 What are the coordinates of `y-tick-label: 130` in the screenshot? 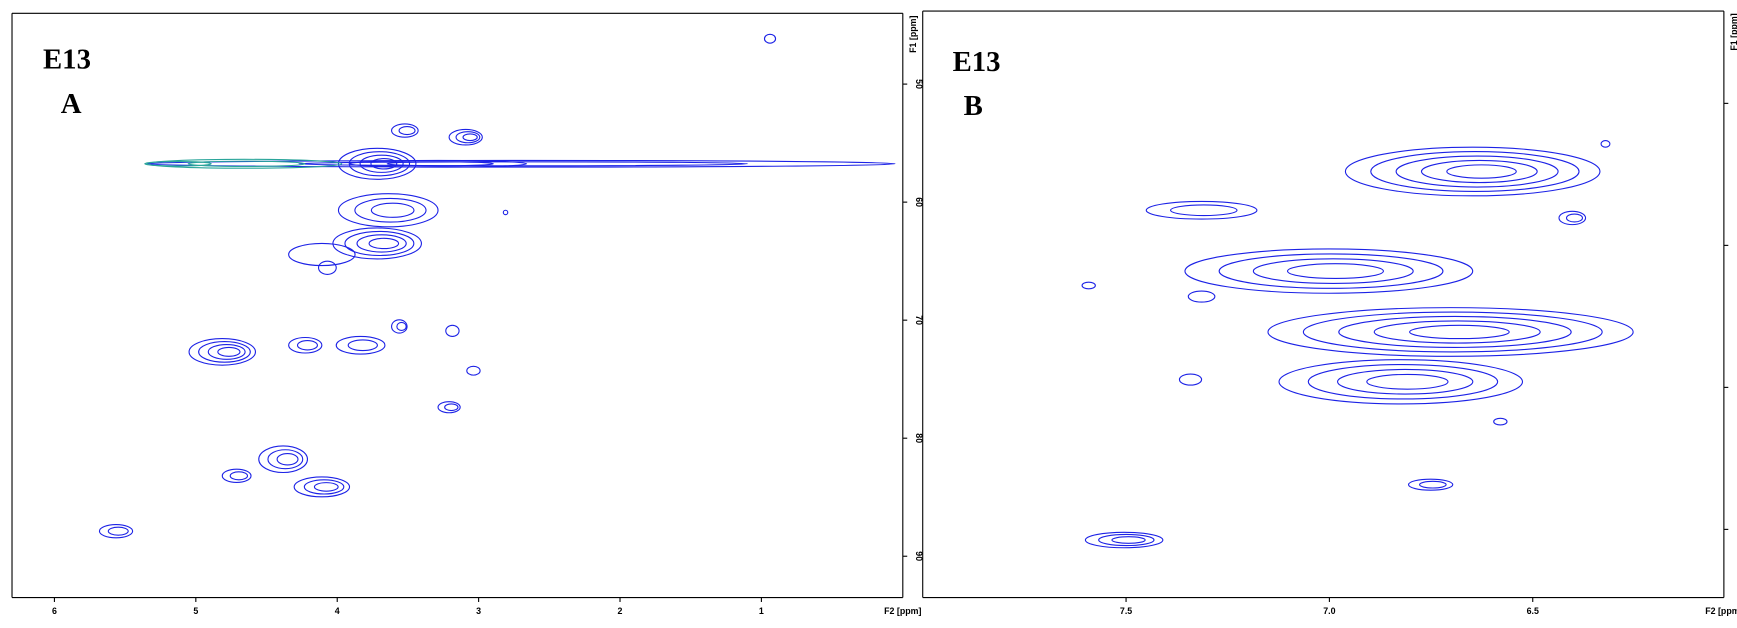 It's located at (1736, 529).